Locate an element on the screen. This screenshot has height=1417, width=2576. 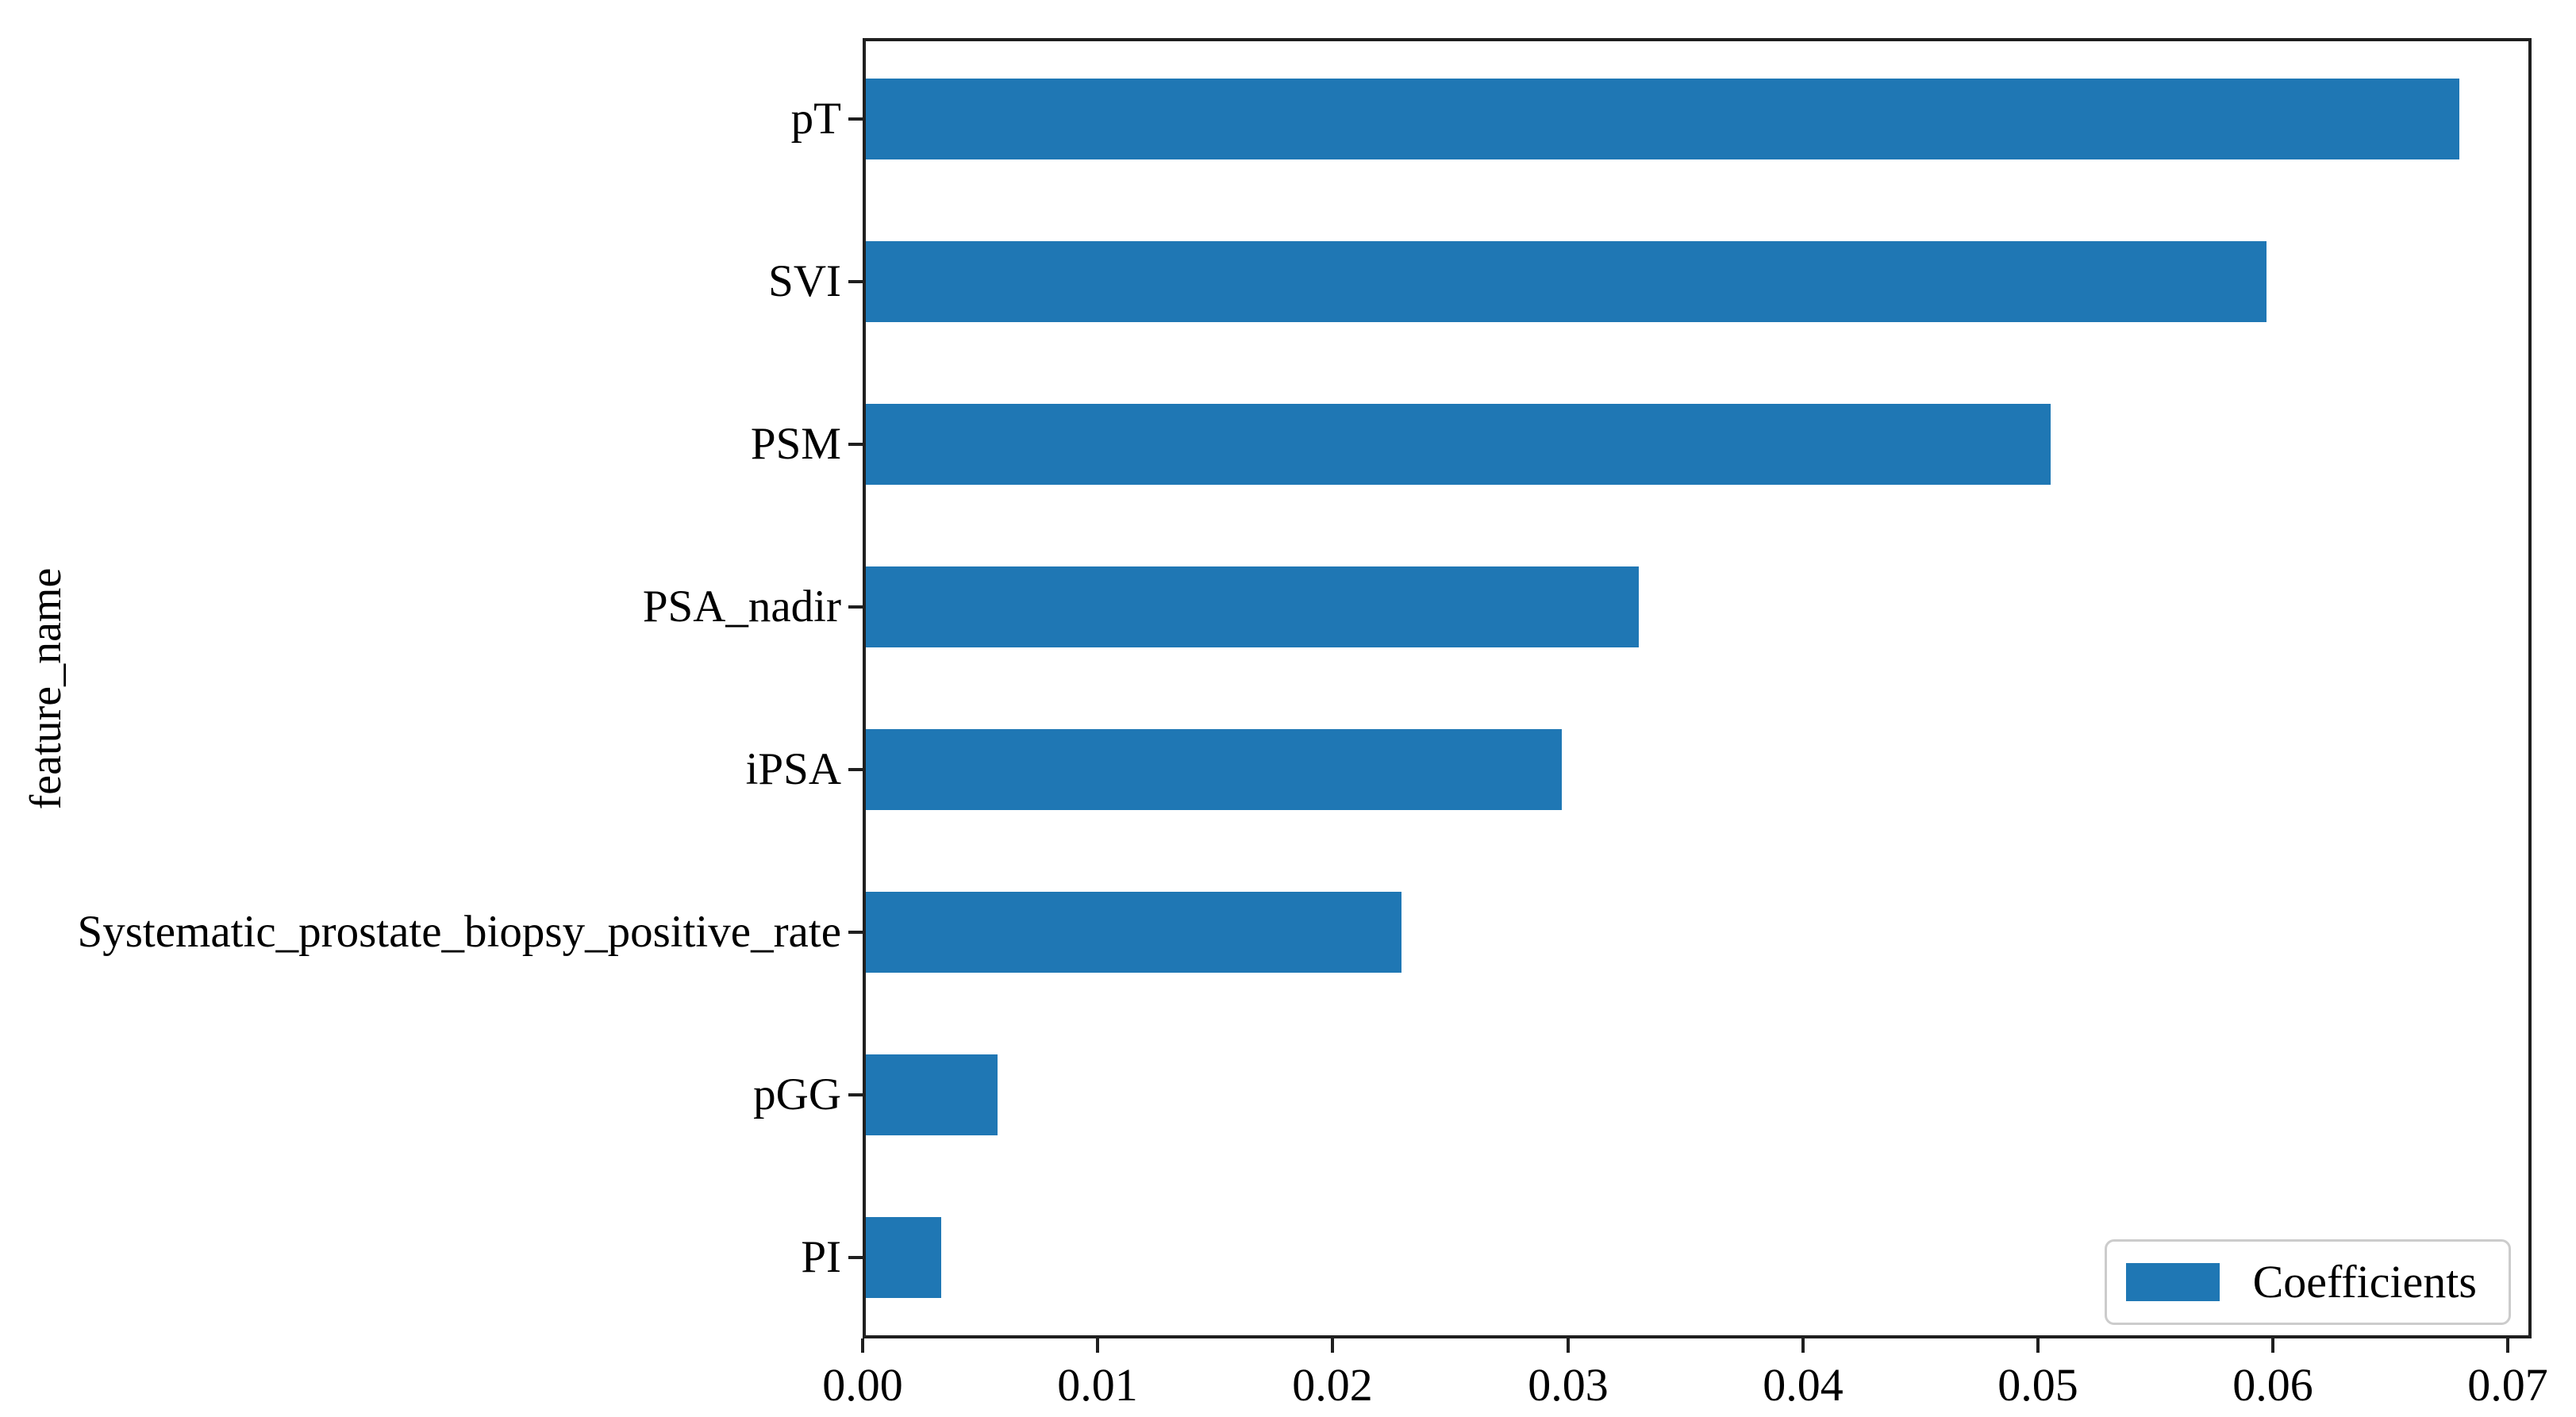
category-label-SVI: SVI is located at coordinates (804, 281).